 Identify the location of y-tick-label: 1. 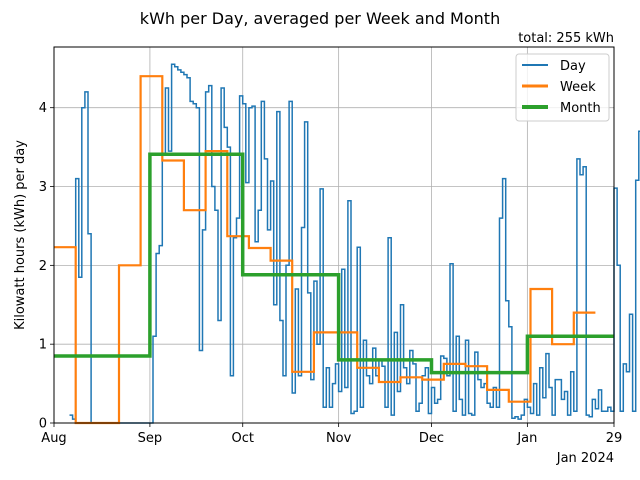
(43, 345).